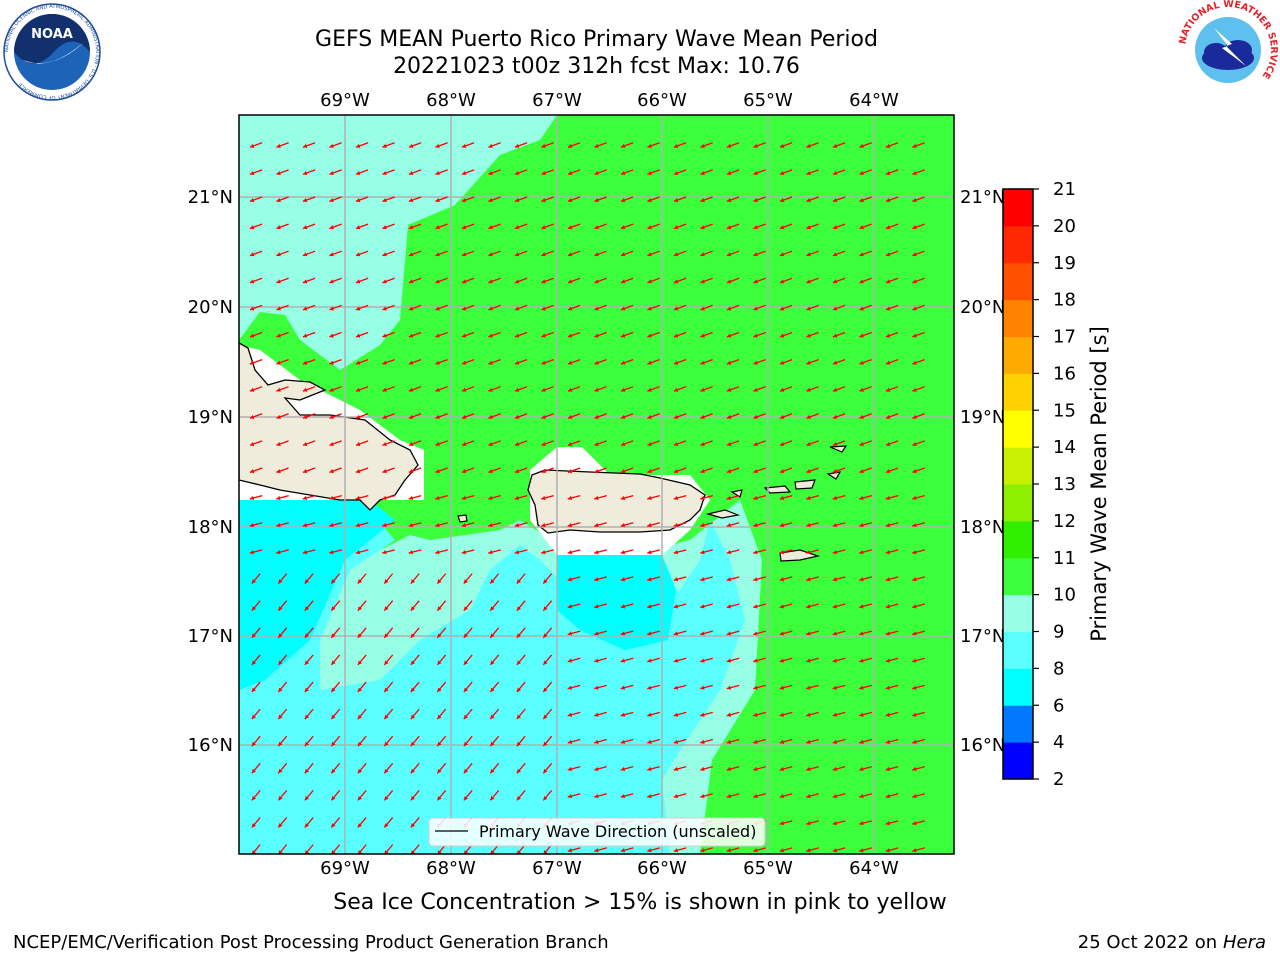 The height and width of the screenshot is (960, 1280). What do you see at coordinates (982, 307) in the screenshot?
I see `lat-label-right: 20°N` at bounding box center [982, 307].